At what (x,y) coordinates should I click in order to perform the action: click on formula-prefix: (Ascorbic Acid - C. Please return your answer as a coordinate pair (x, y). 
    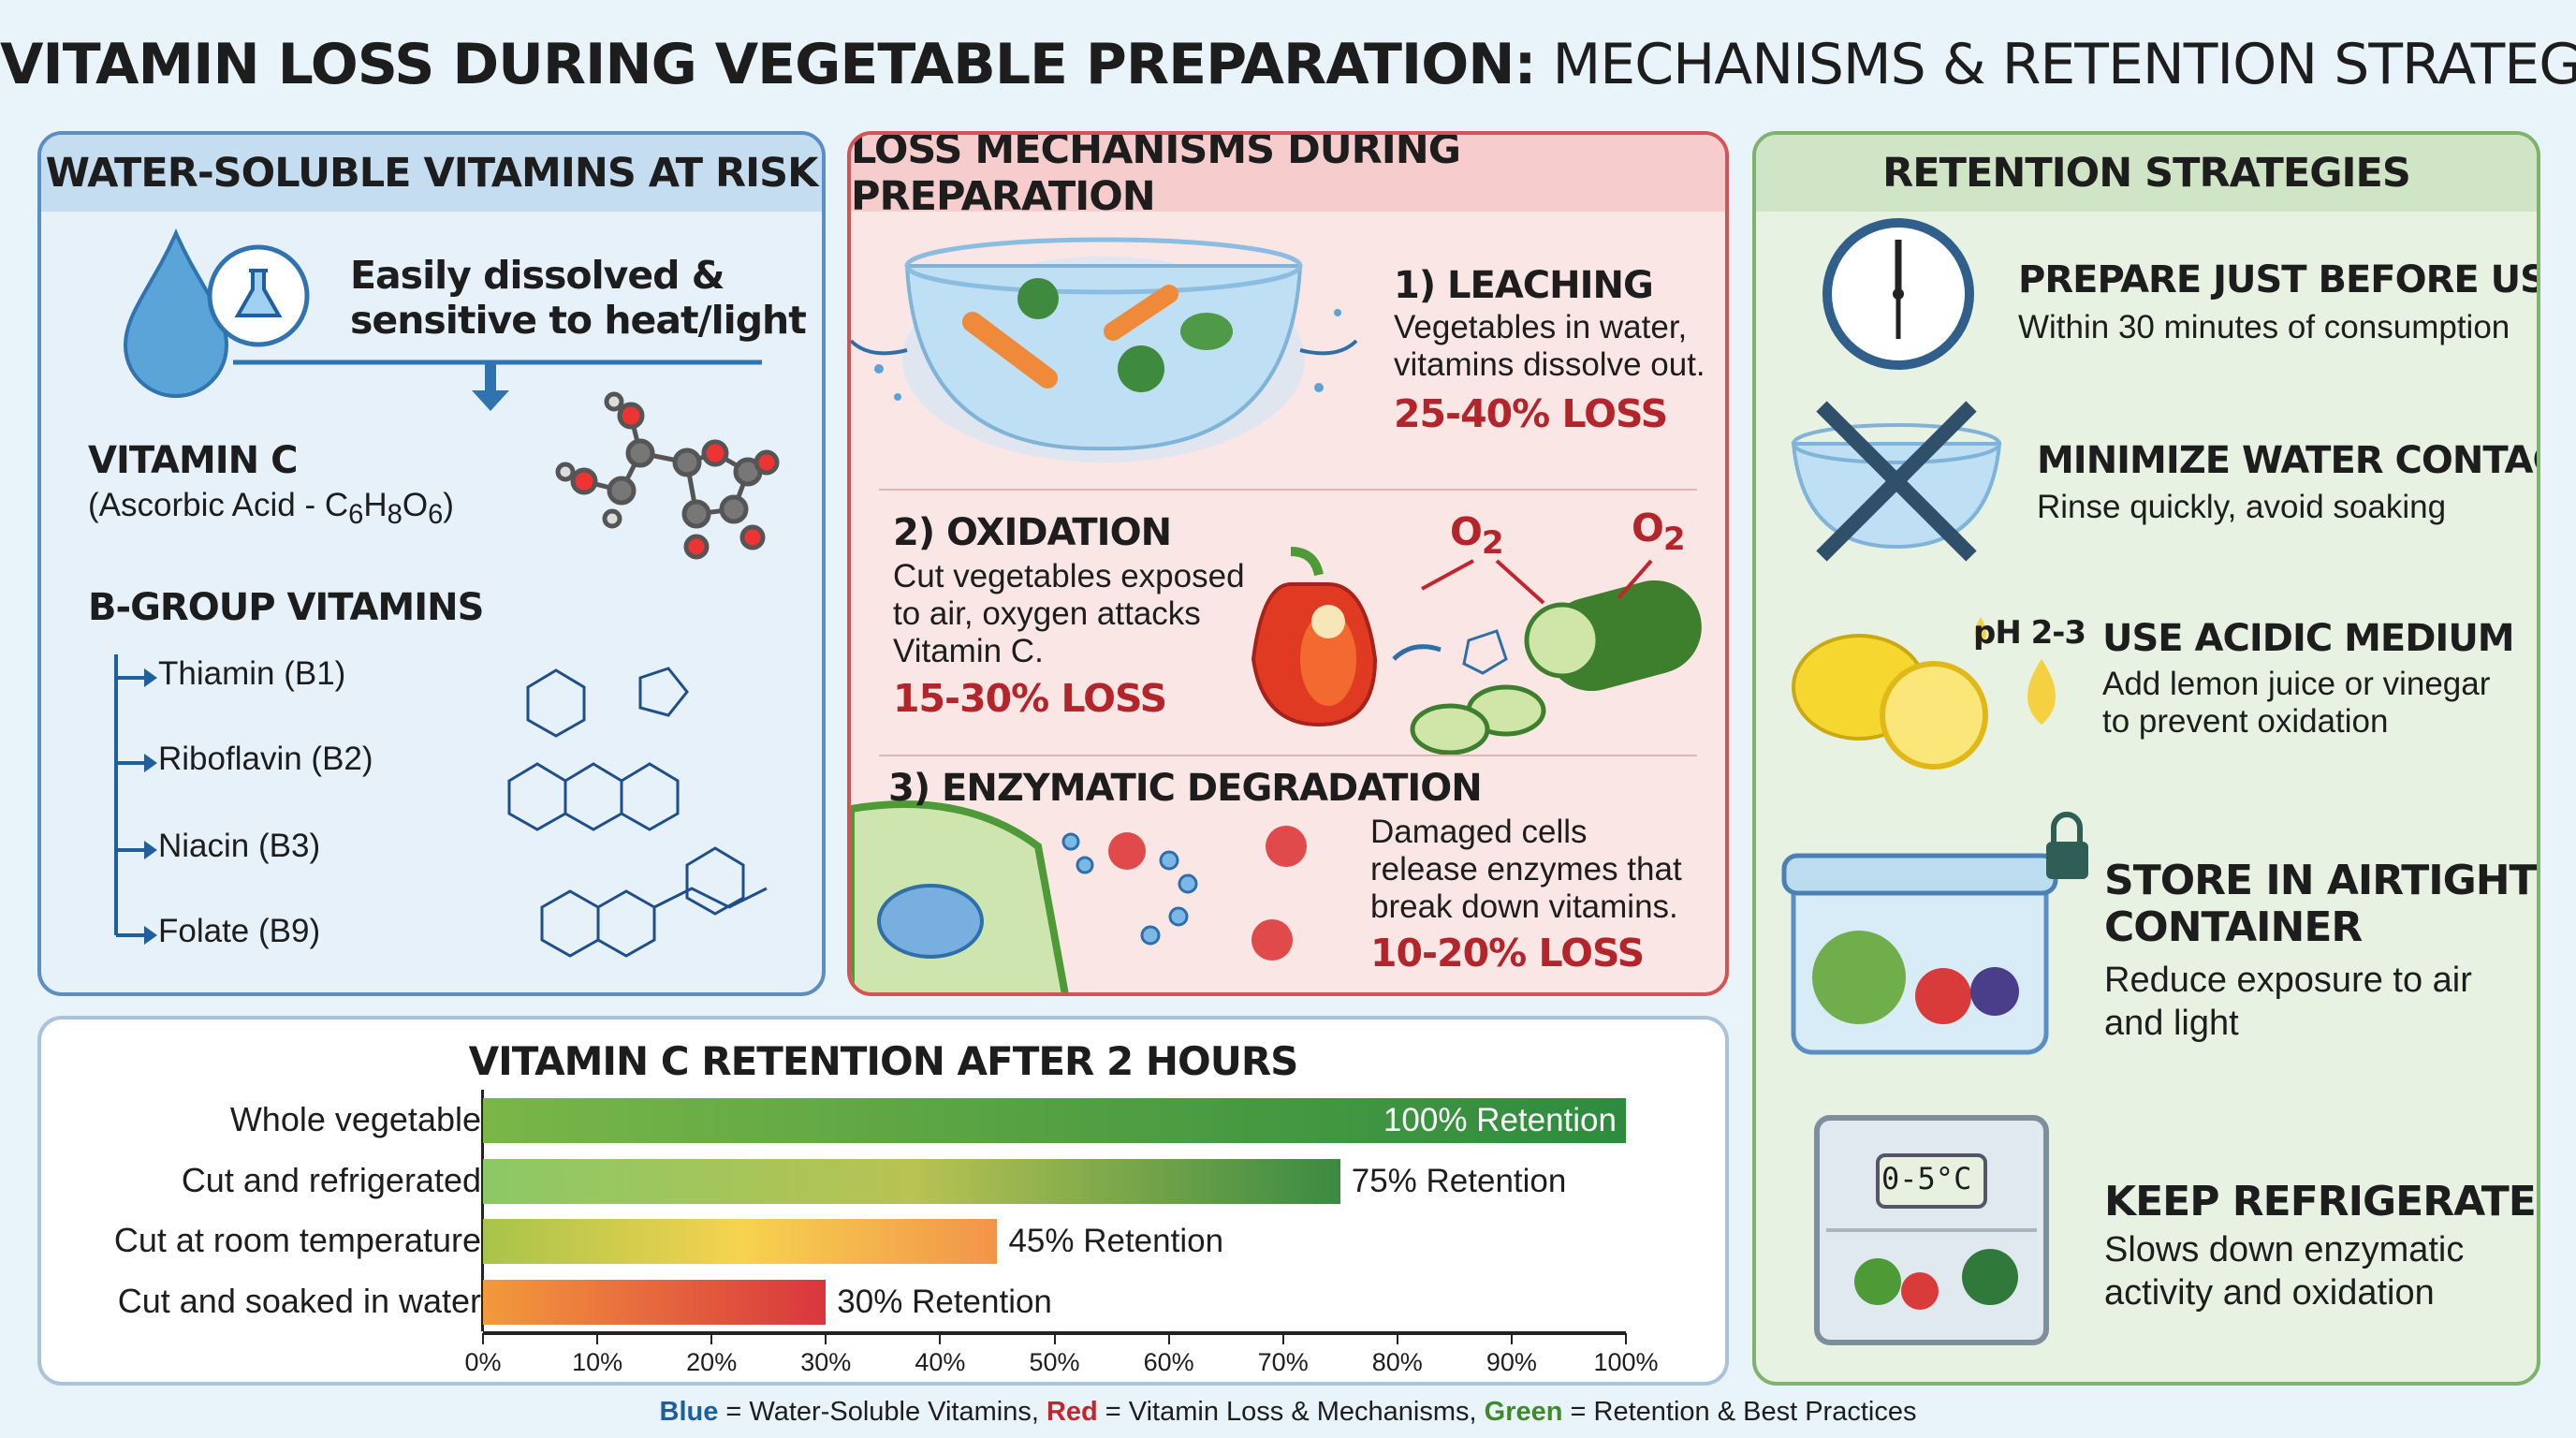
    Looking at the image, I should click on (219, 505).